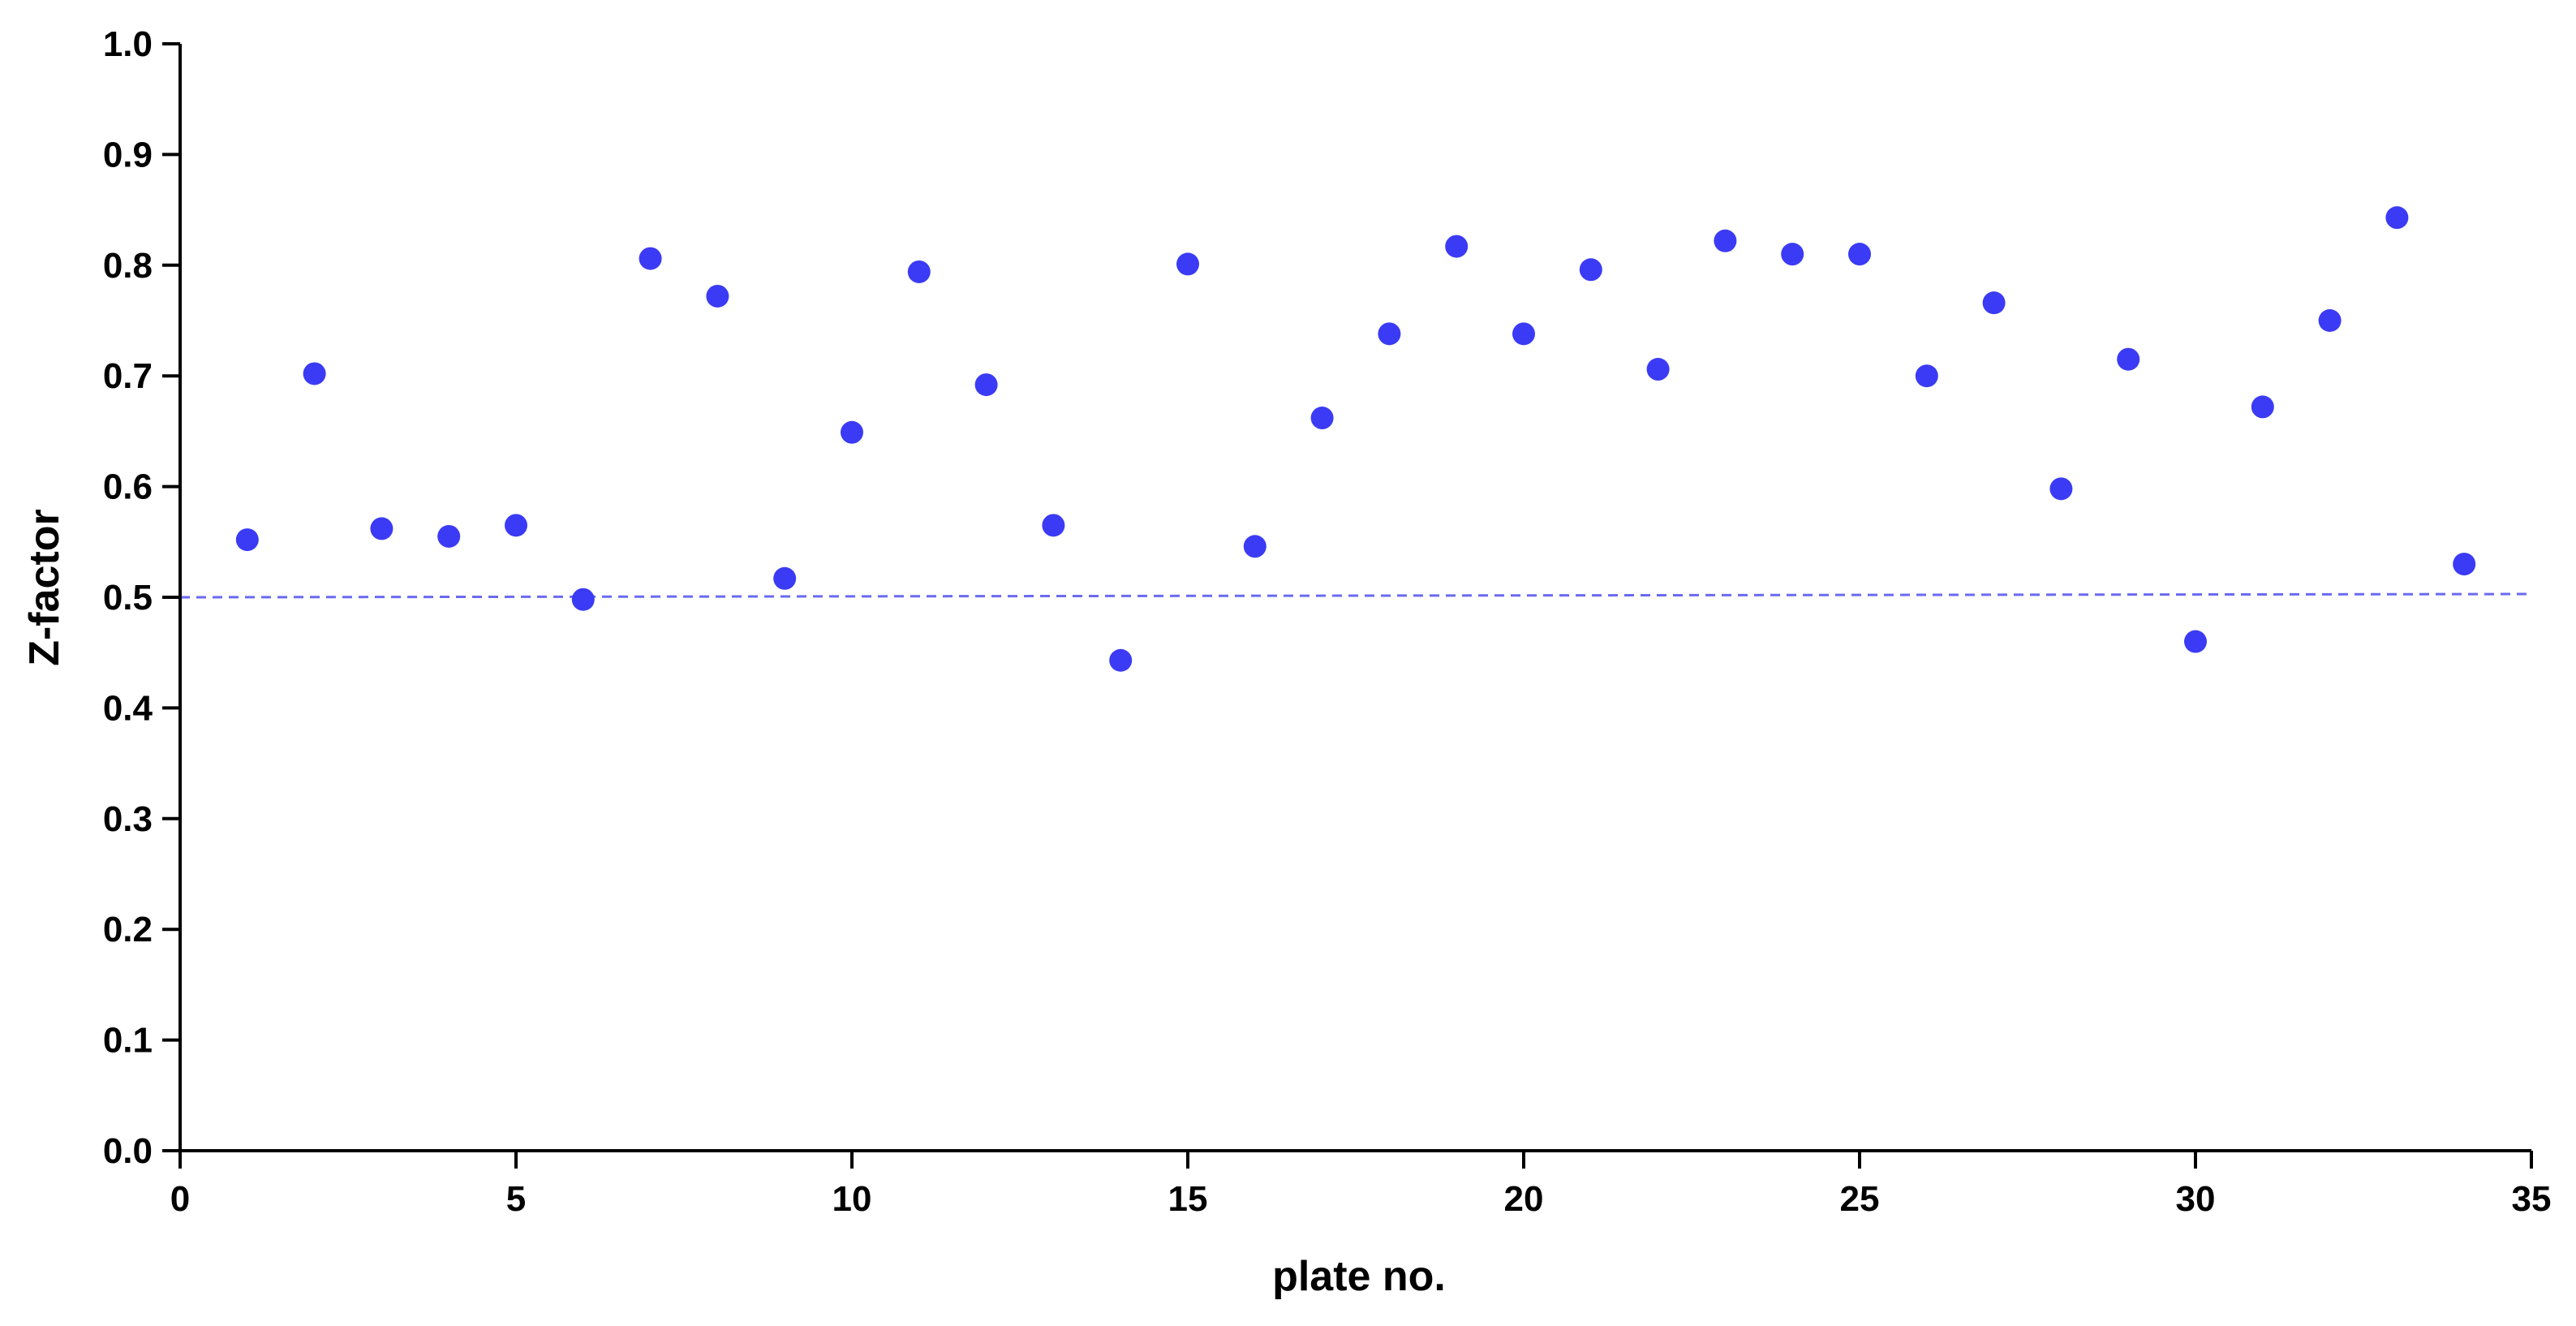 The height and width of the screenshot is (1326, 2576). I want to click on y-tick-label: 0.7, so click(128, 376).